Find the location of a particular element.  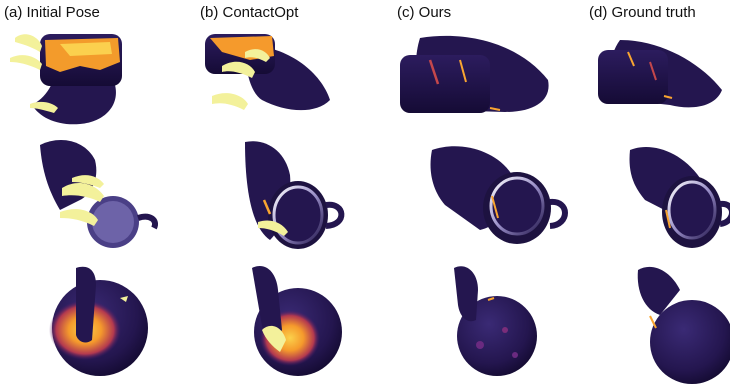

column-title-contactopt: (b) ContactOpt is located at coordinates (249, 12).